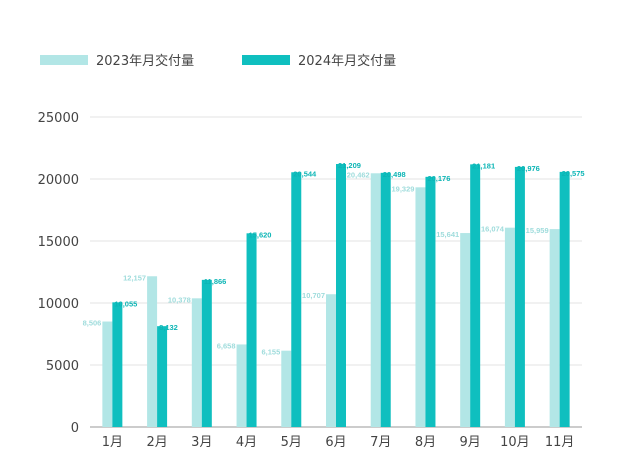 The height and width of the screenshot is (468, 640). I want to click on data-label-2024: 21,209, so click(349, 165).